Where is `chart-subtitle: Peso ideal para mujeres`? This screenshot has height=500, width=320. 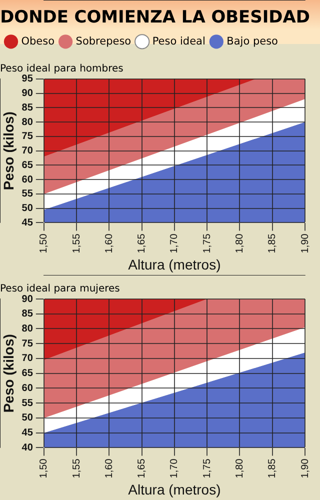 chart-subtitle: Peso ideal para mujeres is located at coordinates (60, 289).